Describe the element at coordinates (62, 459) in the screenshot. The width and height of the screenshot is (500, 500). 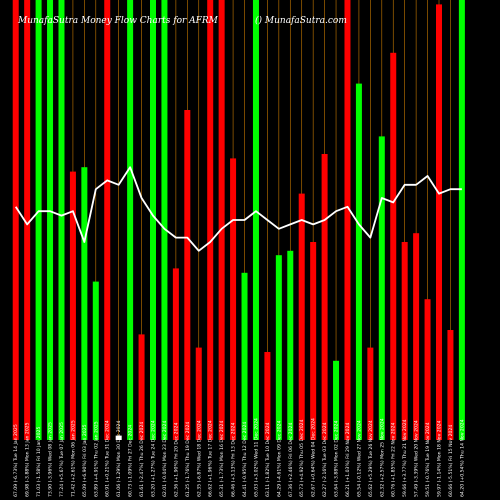
I see `x-tick-label: 77.24 (+5.67%) Tue 07 Jan 2025` at that location.